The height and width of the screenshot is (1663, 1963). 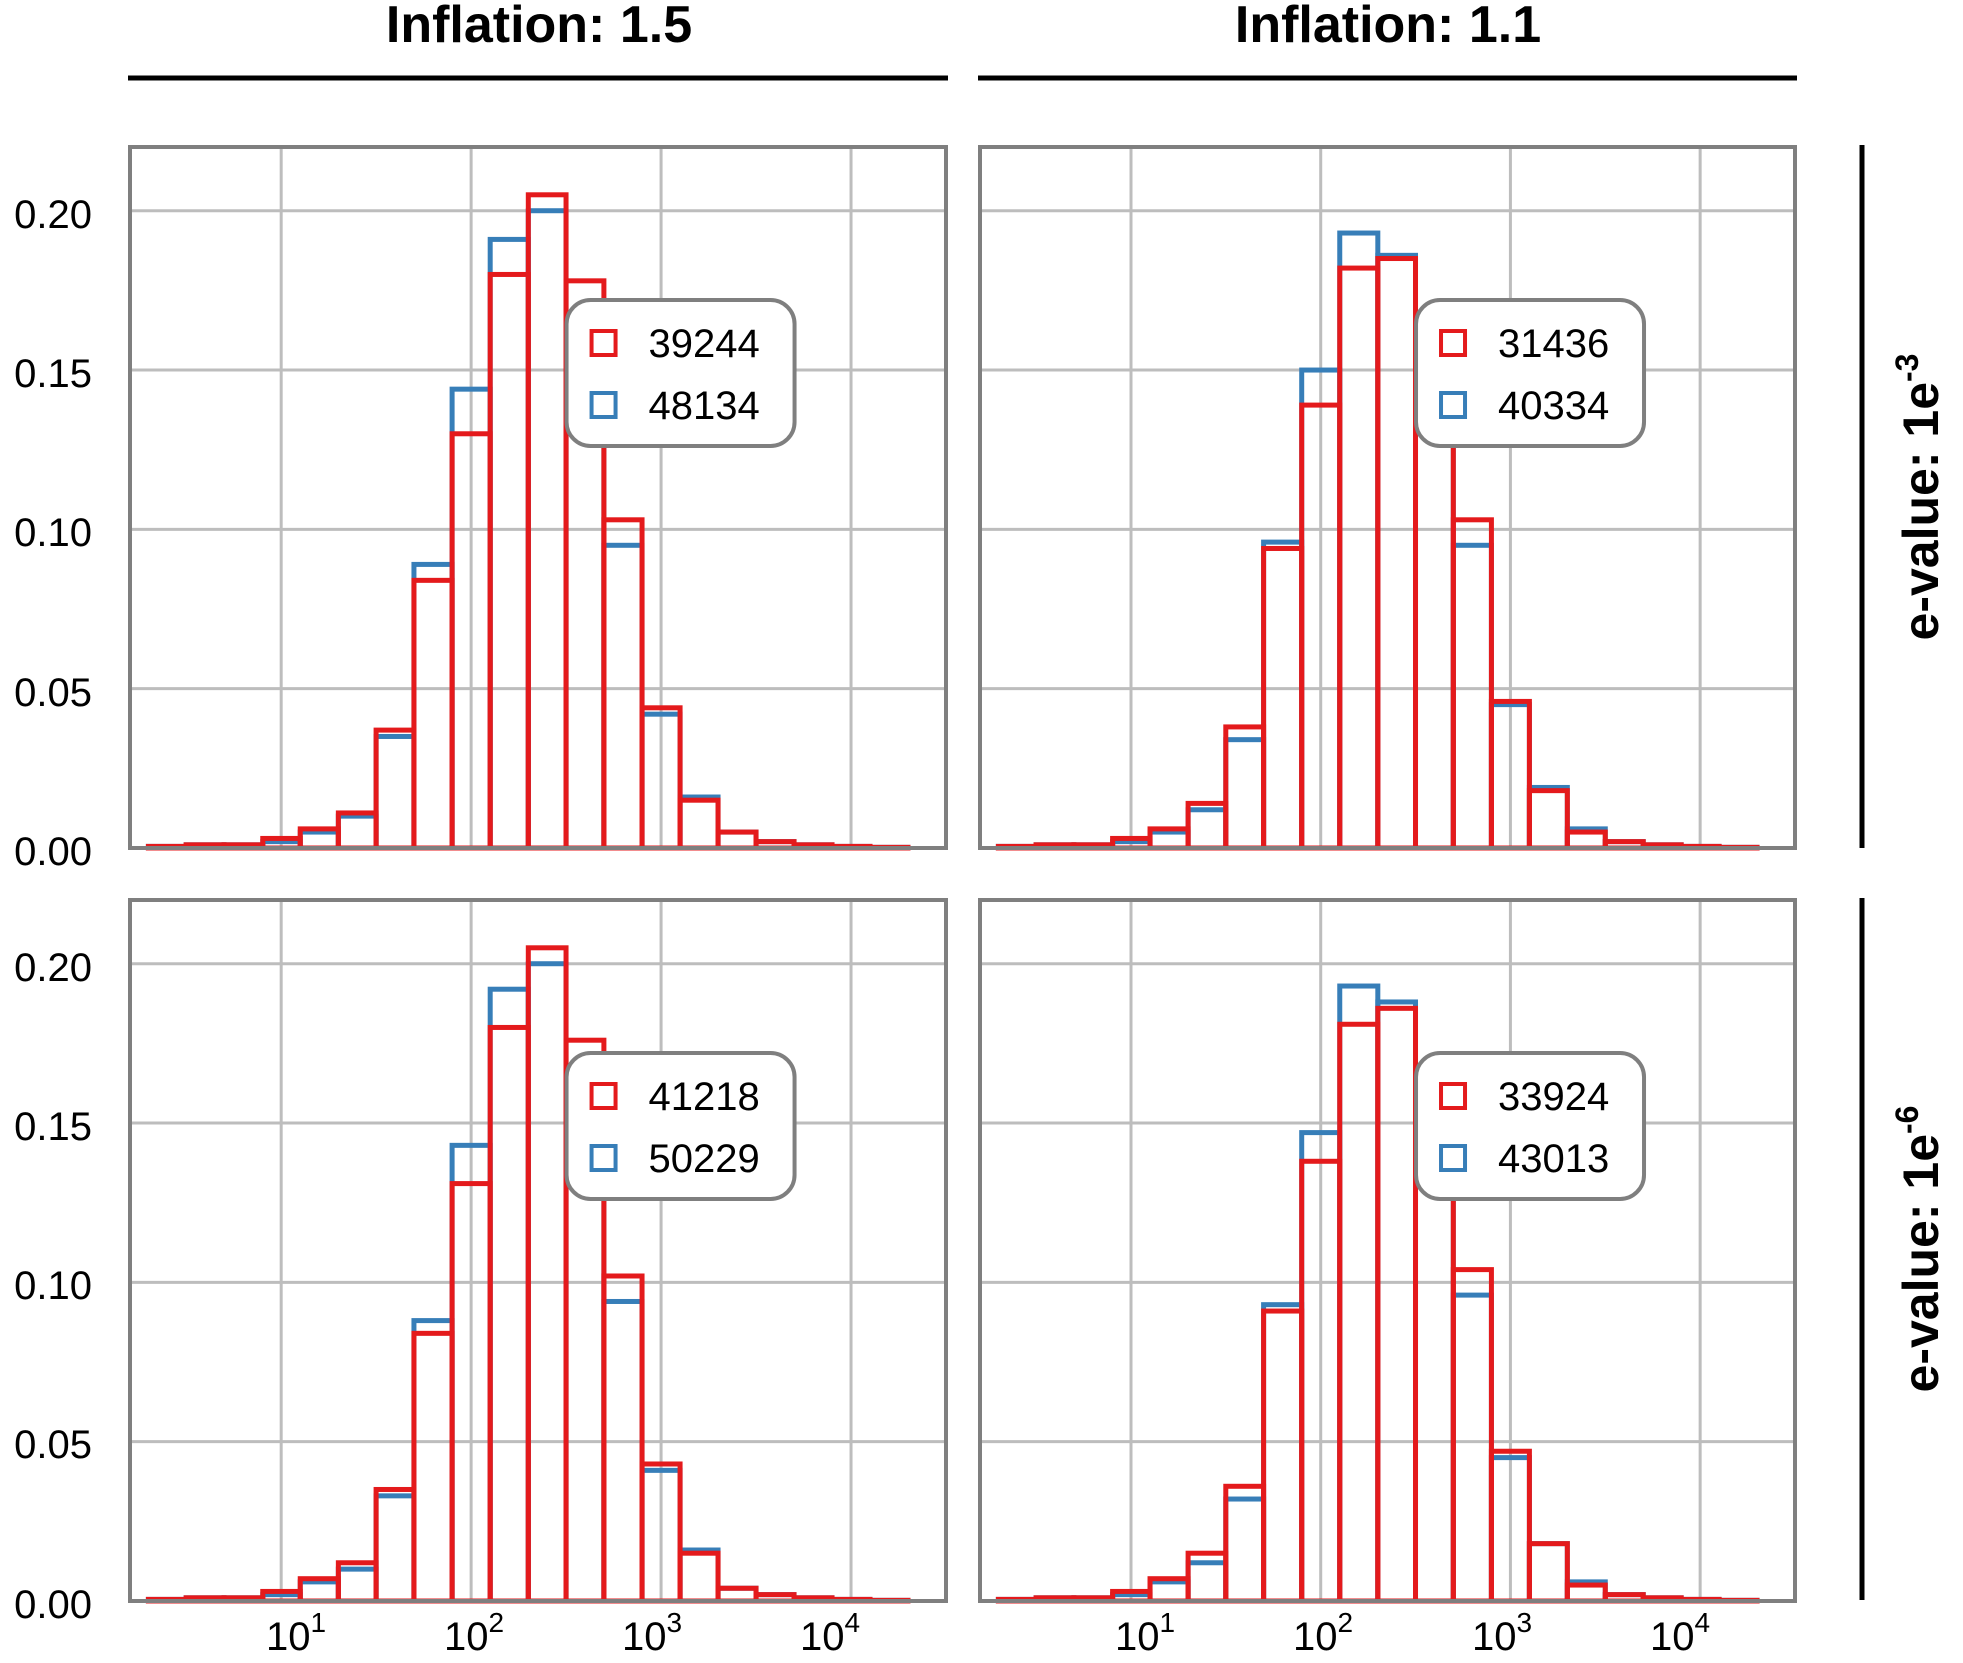 I want to click on x-axis-col-0: 10¹ 10² 10³ 10⁴, so click(x=563, y=1633).